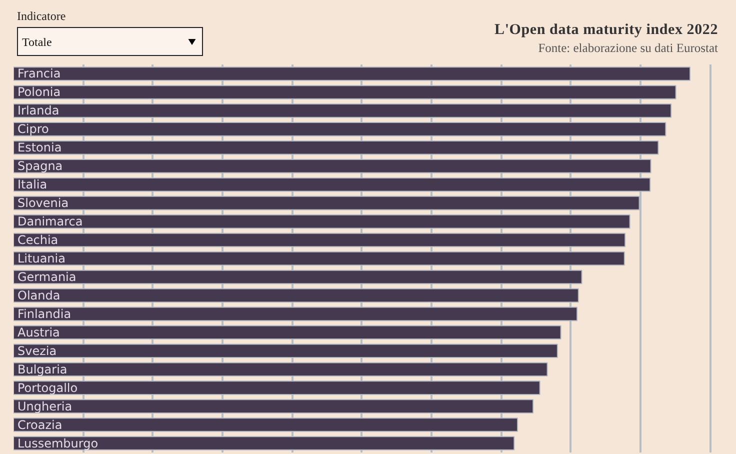 The image size is (736, 454). What do you see at coordinates (37, 351) in the screenshot?
I see `y-tick-label: Svezia` at bounding box center [37, 351].